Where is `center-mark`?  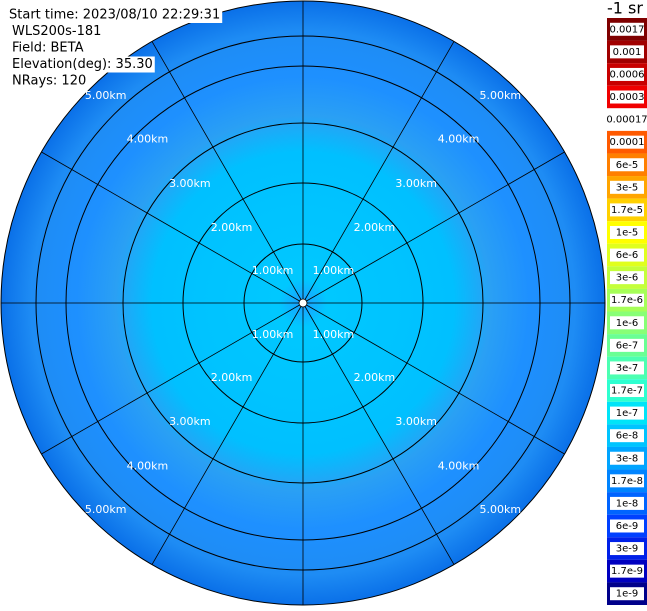
center-mark is located at coordinates (303, 303).